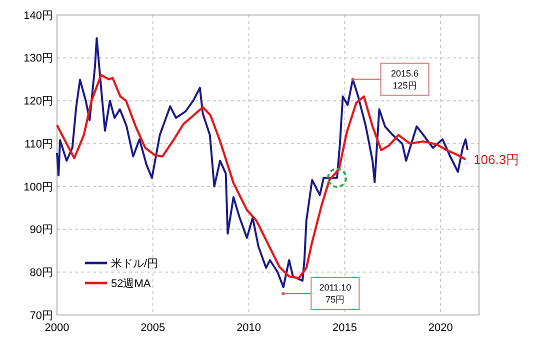  I want to click on annotation: 2011.10 75円, so click(335, 293).